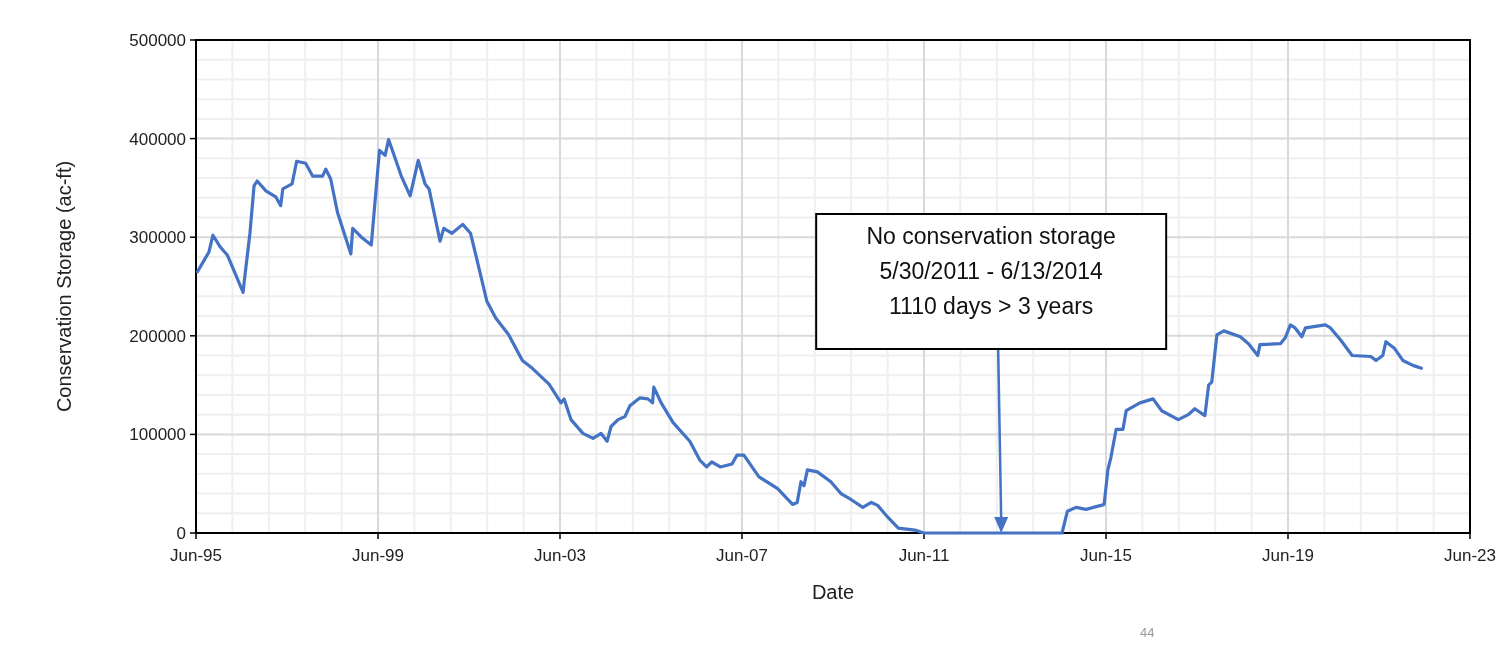  I want to click on x-tick-label: Jun-11, so click(924, 555).